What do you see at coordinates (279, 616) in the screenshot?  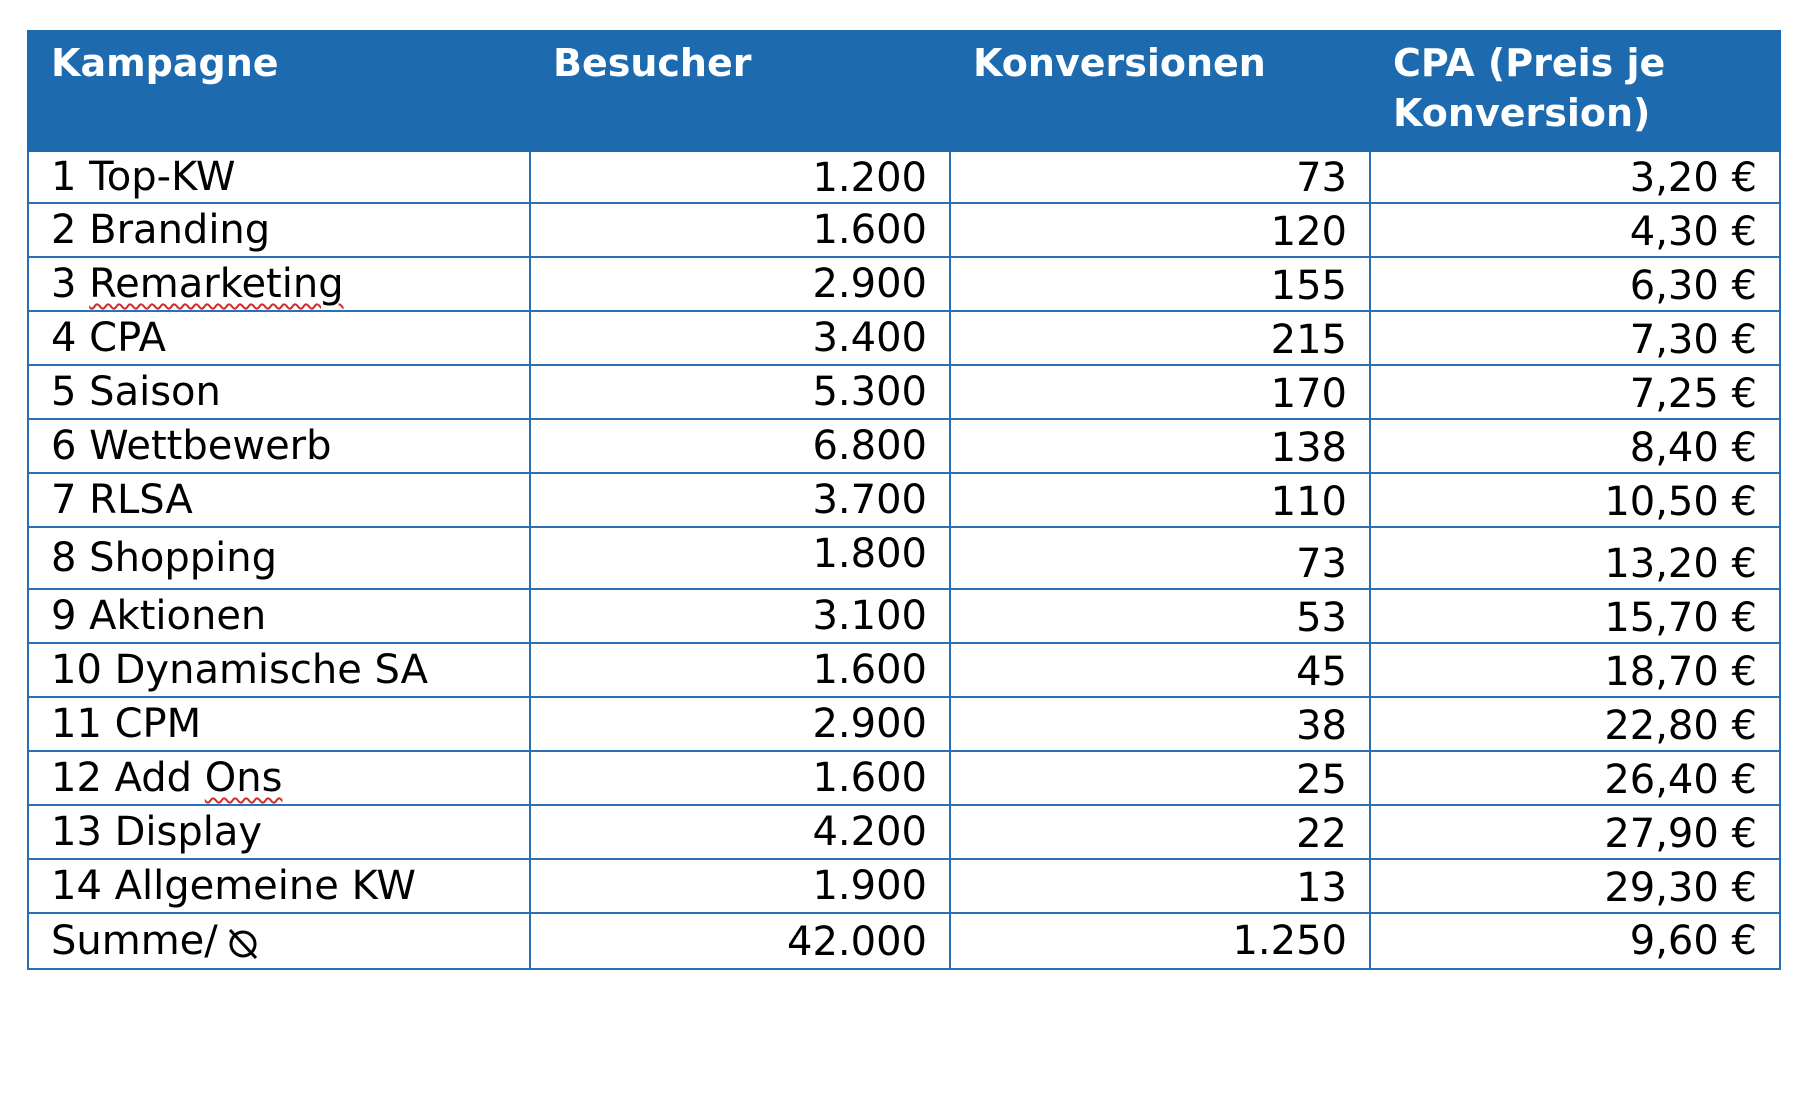 I see `campaign-name-cell: 9 Aktionen` at bounding box center [279, 616].